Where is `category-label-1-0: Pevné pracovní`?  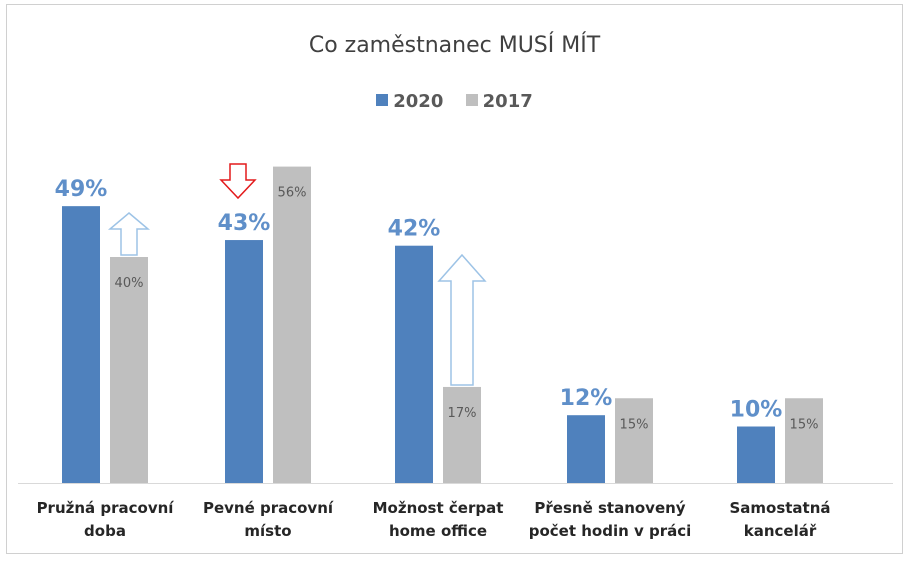 category-label-1-0: Pevné pracovní is located at coordinates (268, 508).